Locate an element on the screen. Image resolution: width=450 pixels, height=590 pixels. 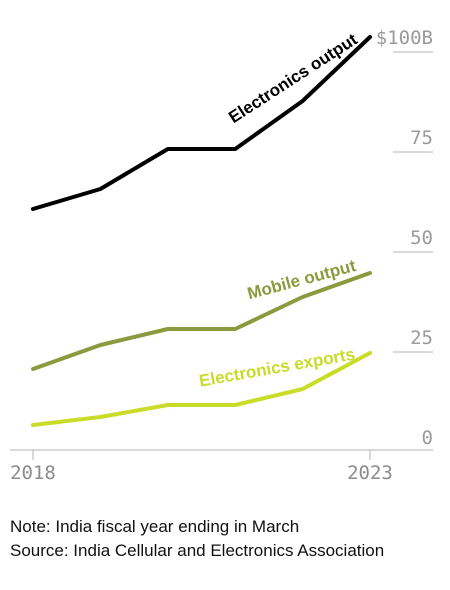
y-tick-label: 75 is located at coordinates (421, 138).